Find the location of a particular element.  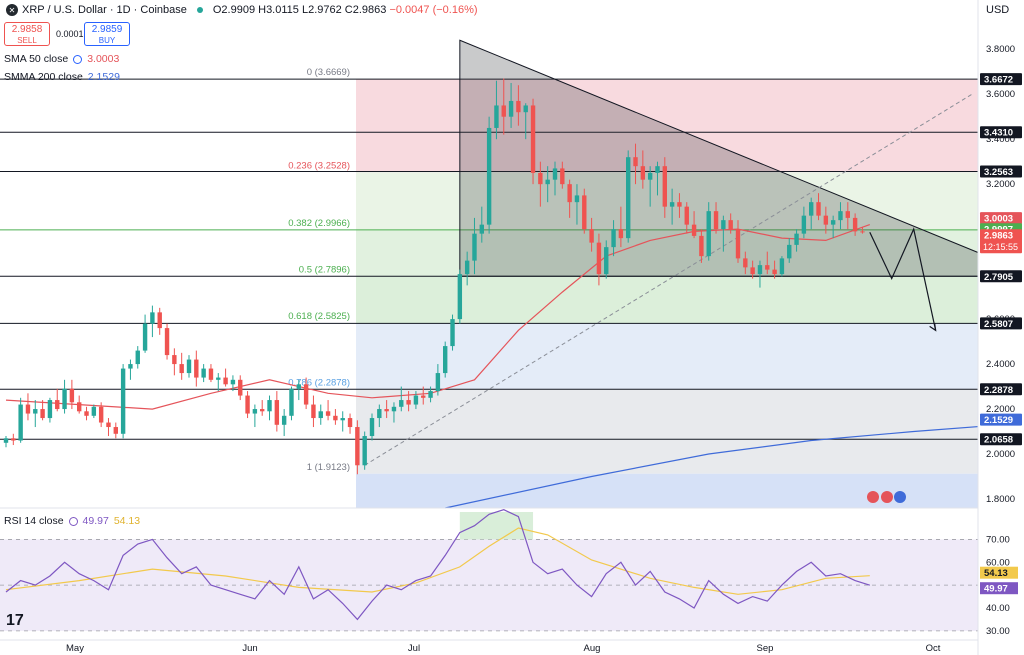

fib-level-label: 0.5 (2.7896) is located at coordinates (324, 269).